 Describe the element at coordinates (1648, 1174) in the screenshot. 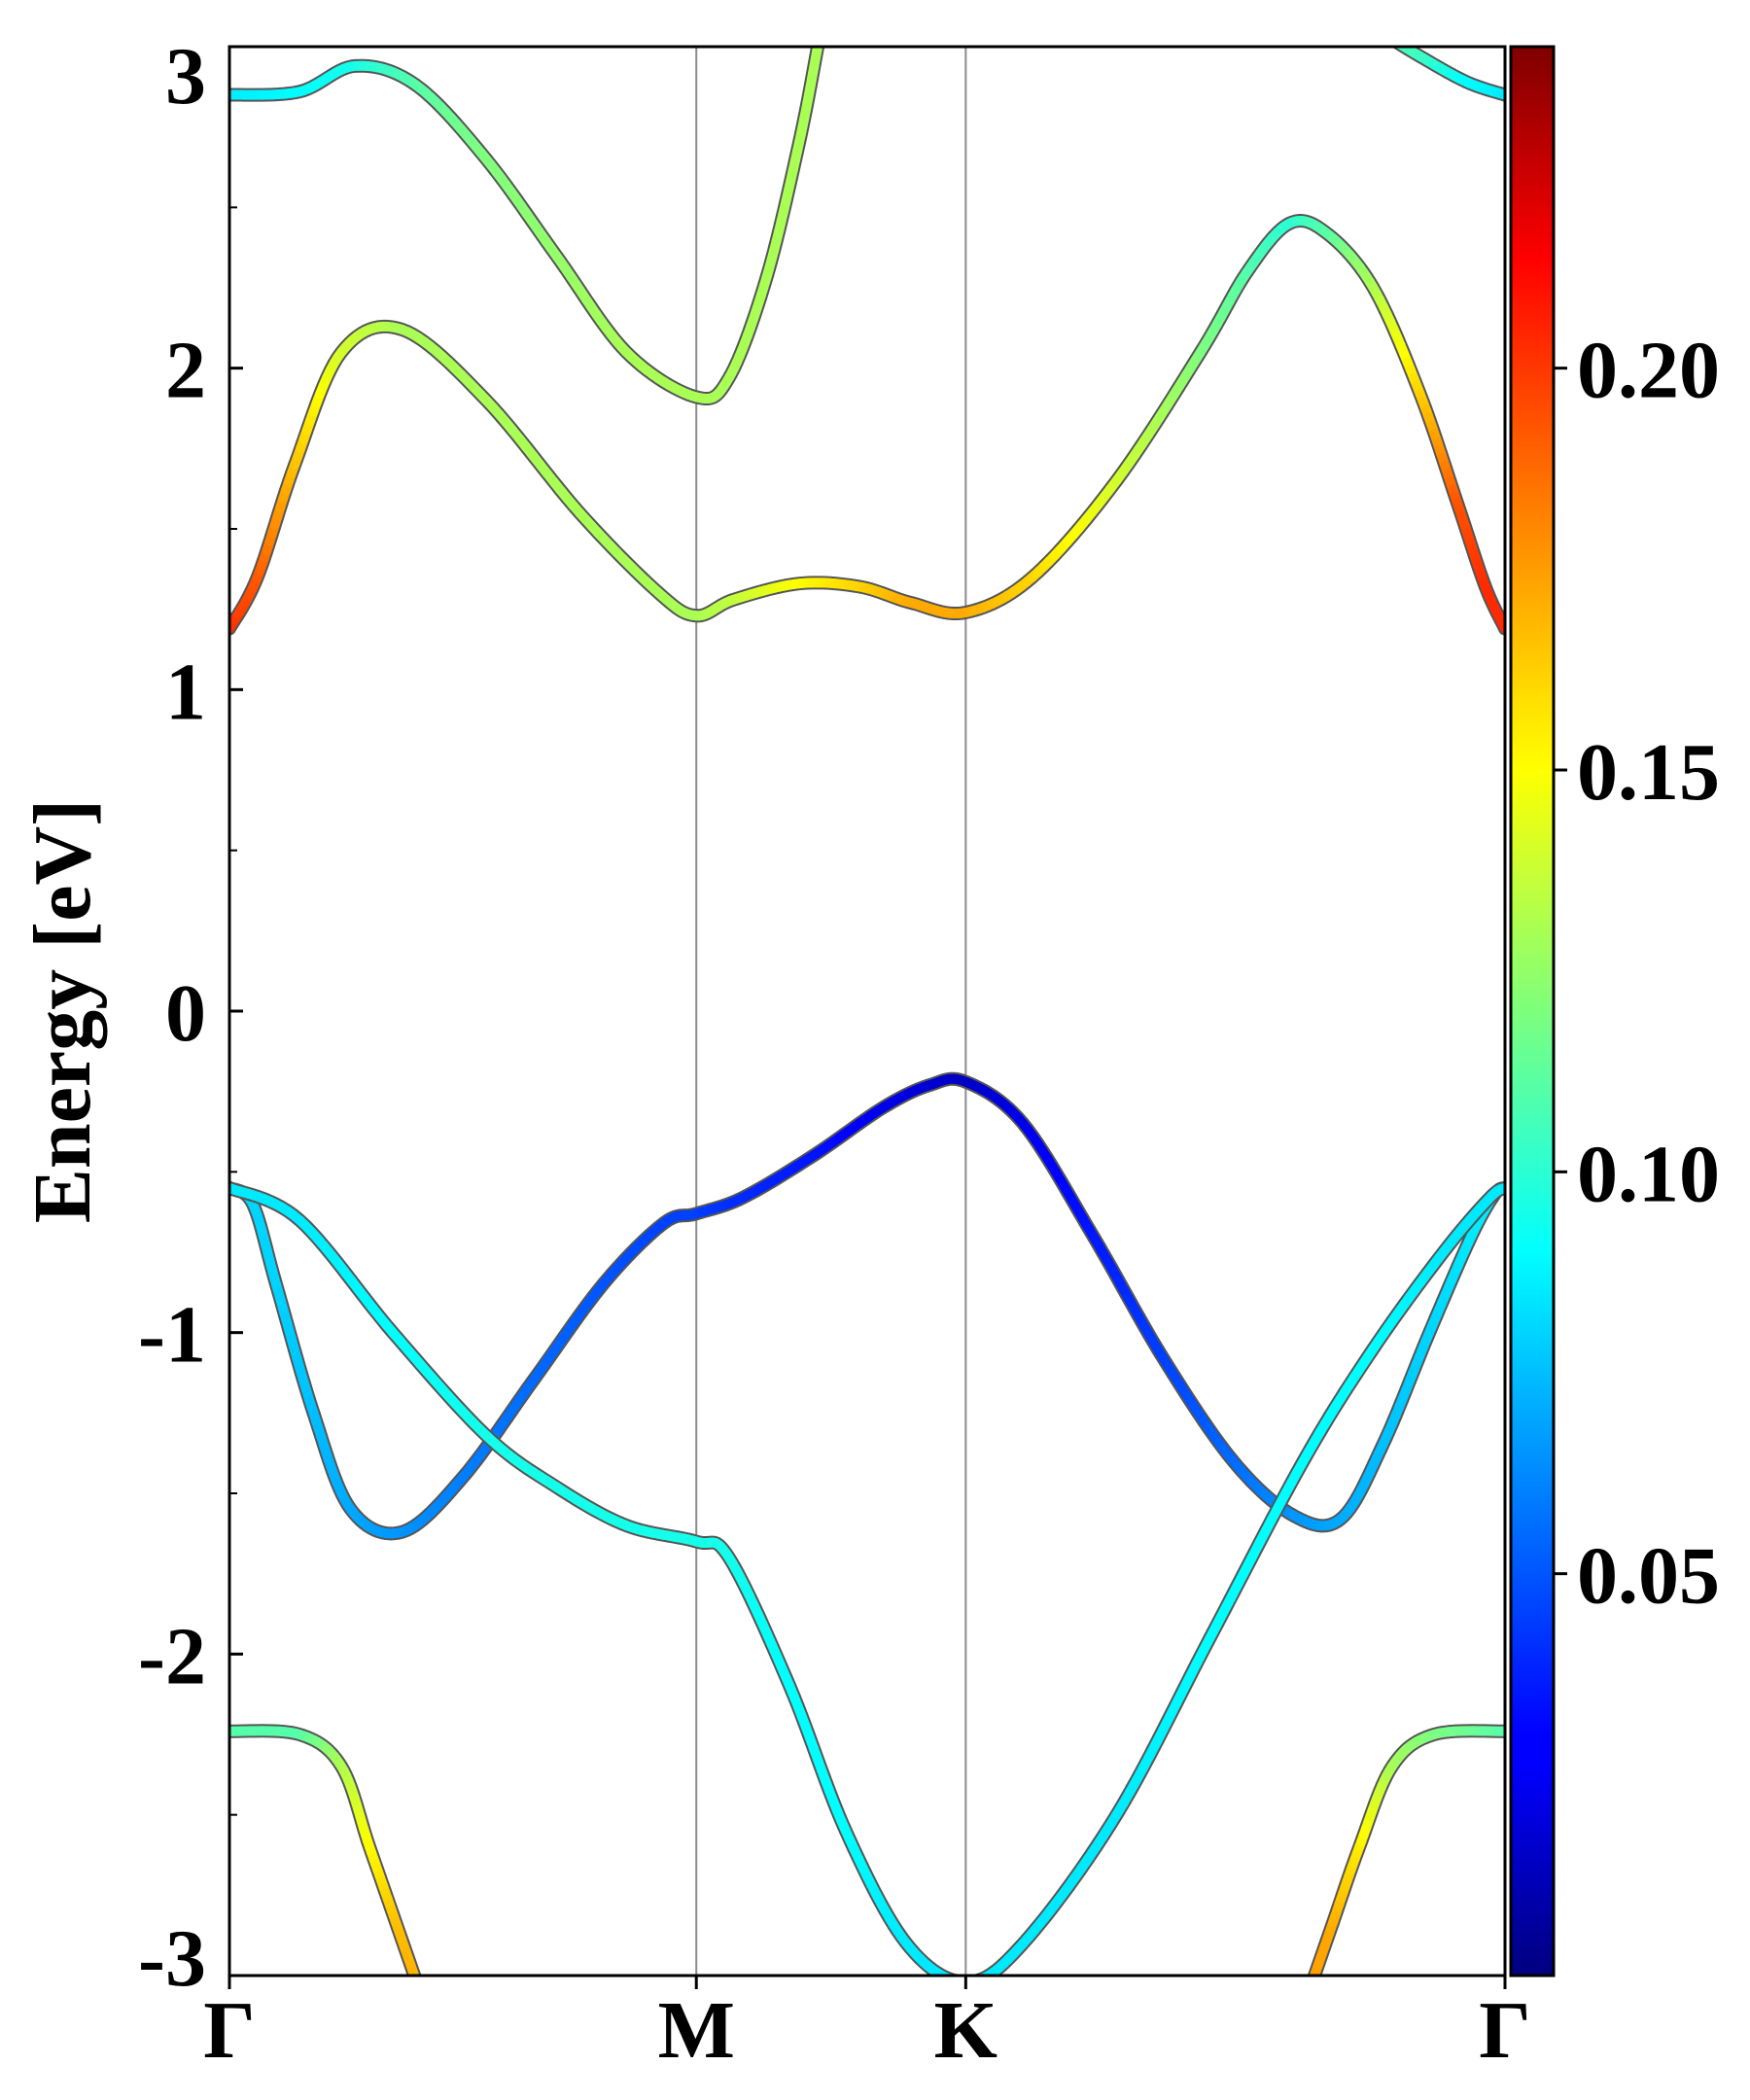

I see `colorbar-tick-label: 0.10` at that location.